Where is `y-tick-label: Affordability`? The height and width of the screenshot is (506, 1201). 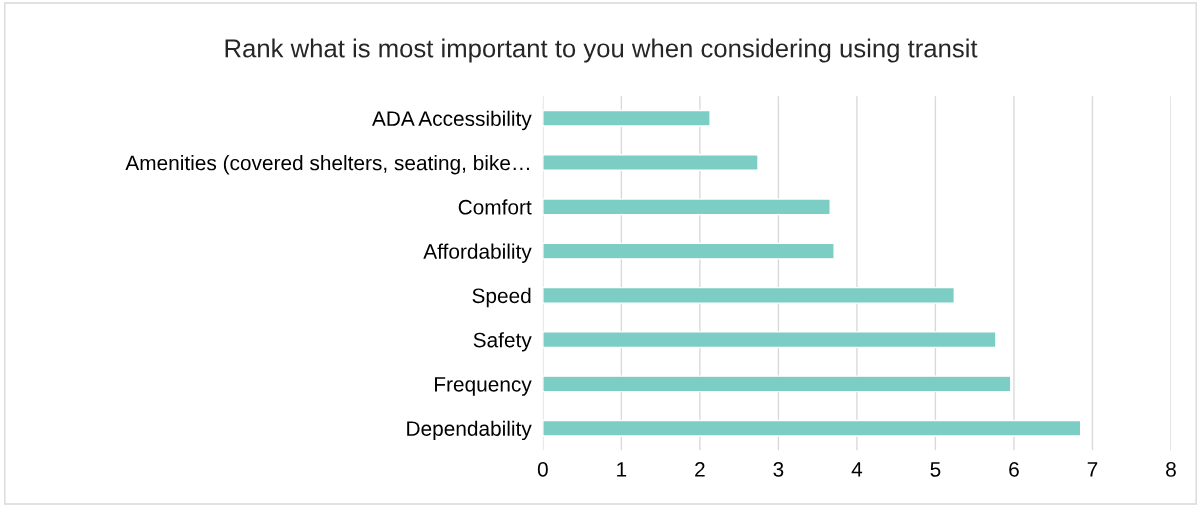
y-tick-label: Affordability is located at coordinates (477, 253).